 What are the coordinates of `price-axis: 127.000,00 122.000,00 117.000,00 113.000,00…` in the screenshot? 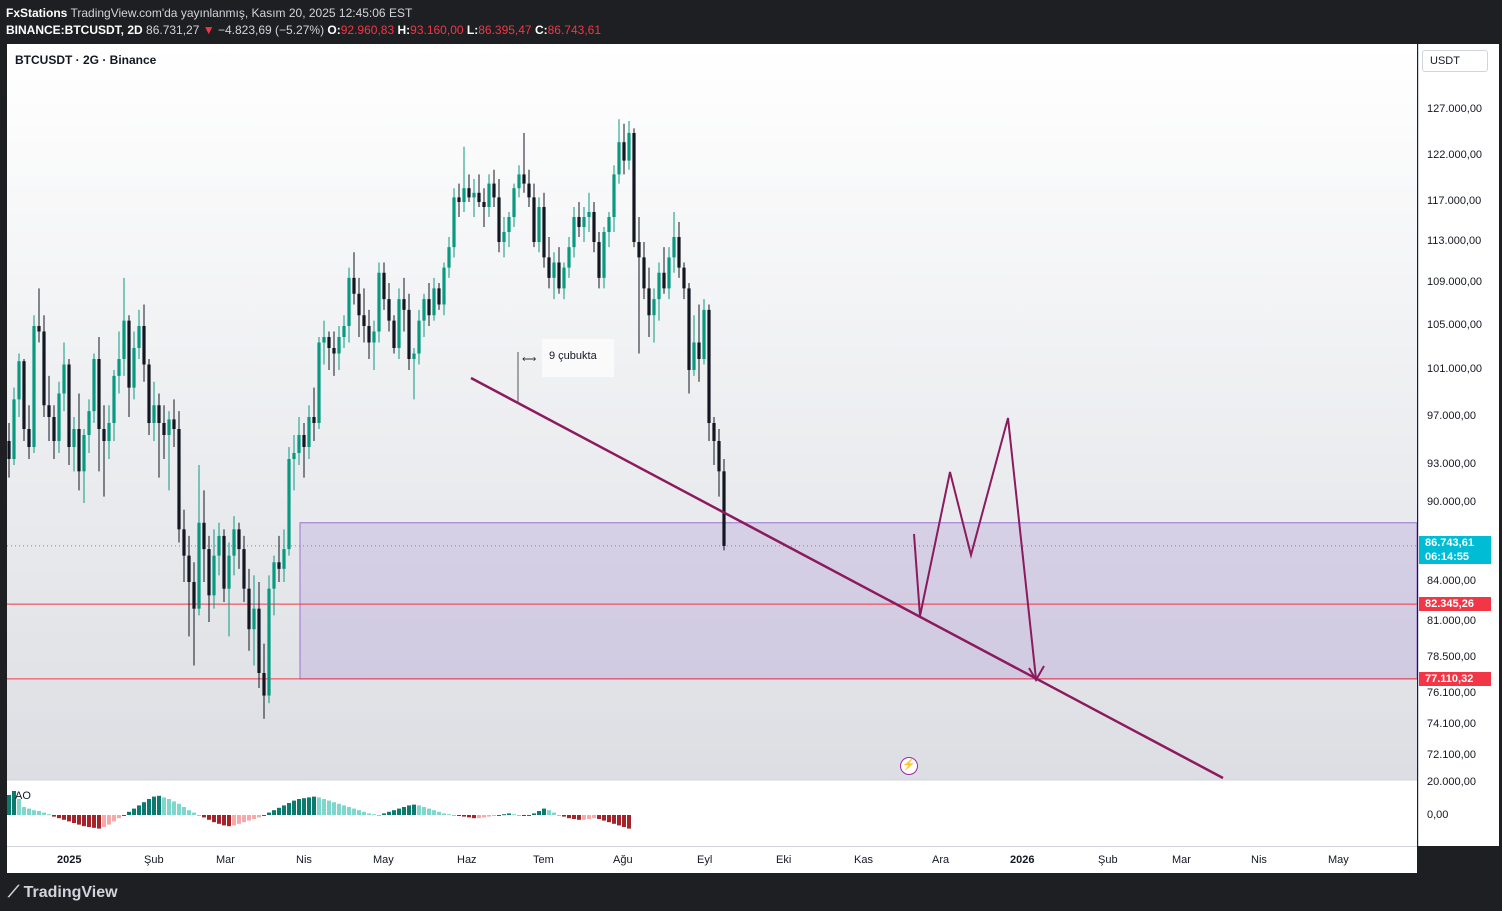 It's located at (1458, 445).